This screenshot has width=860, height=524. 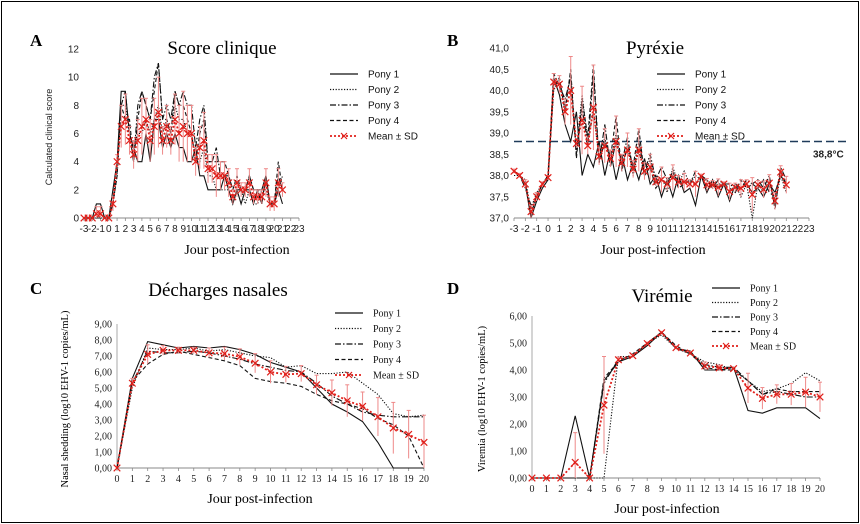 I want to click on panel-c-xtick-label: 2, so click(x=147, y=479).